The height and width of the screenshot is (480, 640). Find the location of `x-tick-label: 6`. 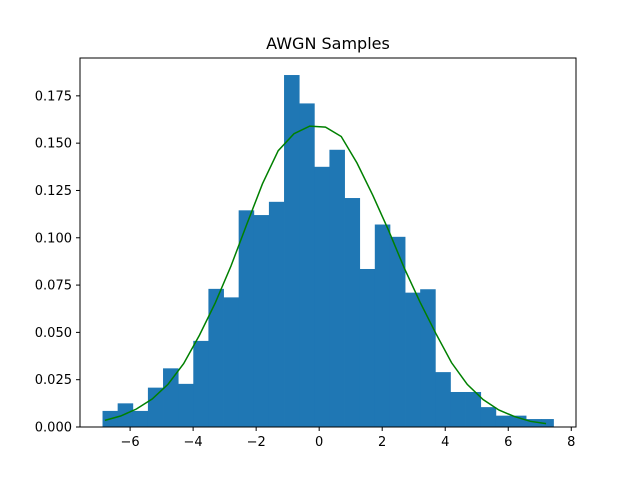

x-tick-label: 6 is located at coordinates (508, 442).